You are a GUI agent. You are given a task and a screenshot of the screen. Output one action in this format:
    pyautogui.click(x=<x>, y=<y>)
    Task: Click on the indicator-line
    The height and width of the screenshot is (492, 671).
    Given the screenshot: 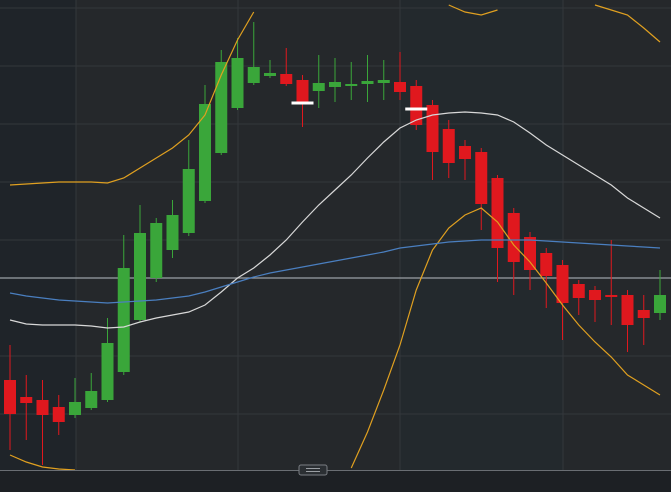 What is the action you would take?
    pyautogui.click(x=335, y=271)
    